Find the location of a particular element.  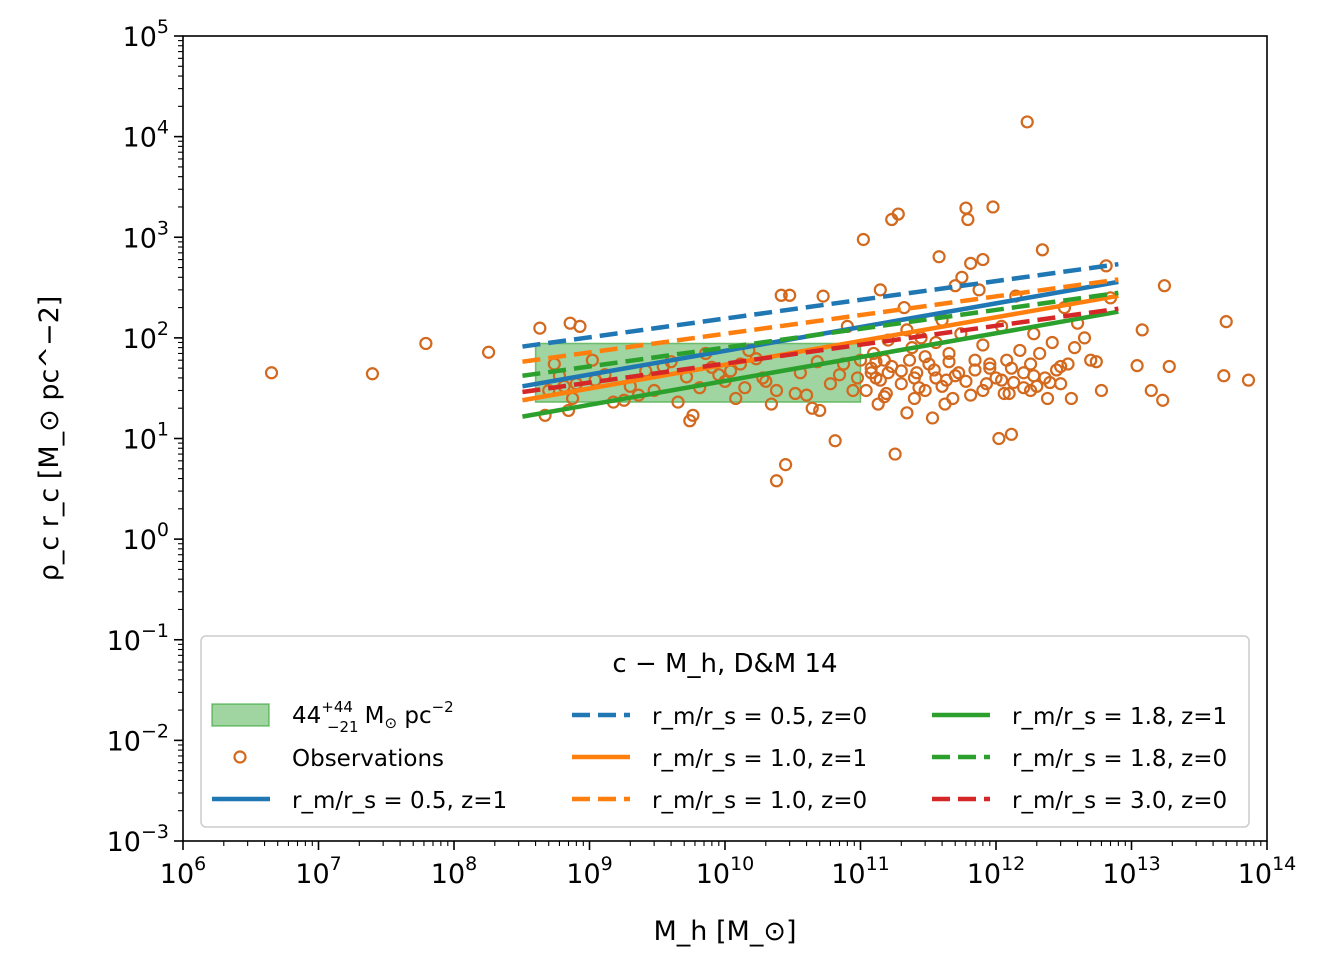

y-tick-label: 10¹ is located at coordinates (146, 437).